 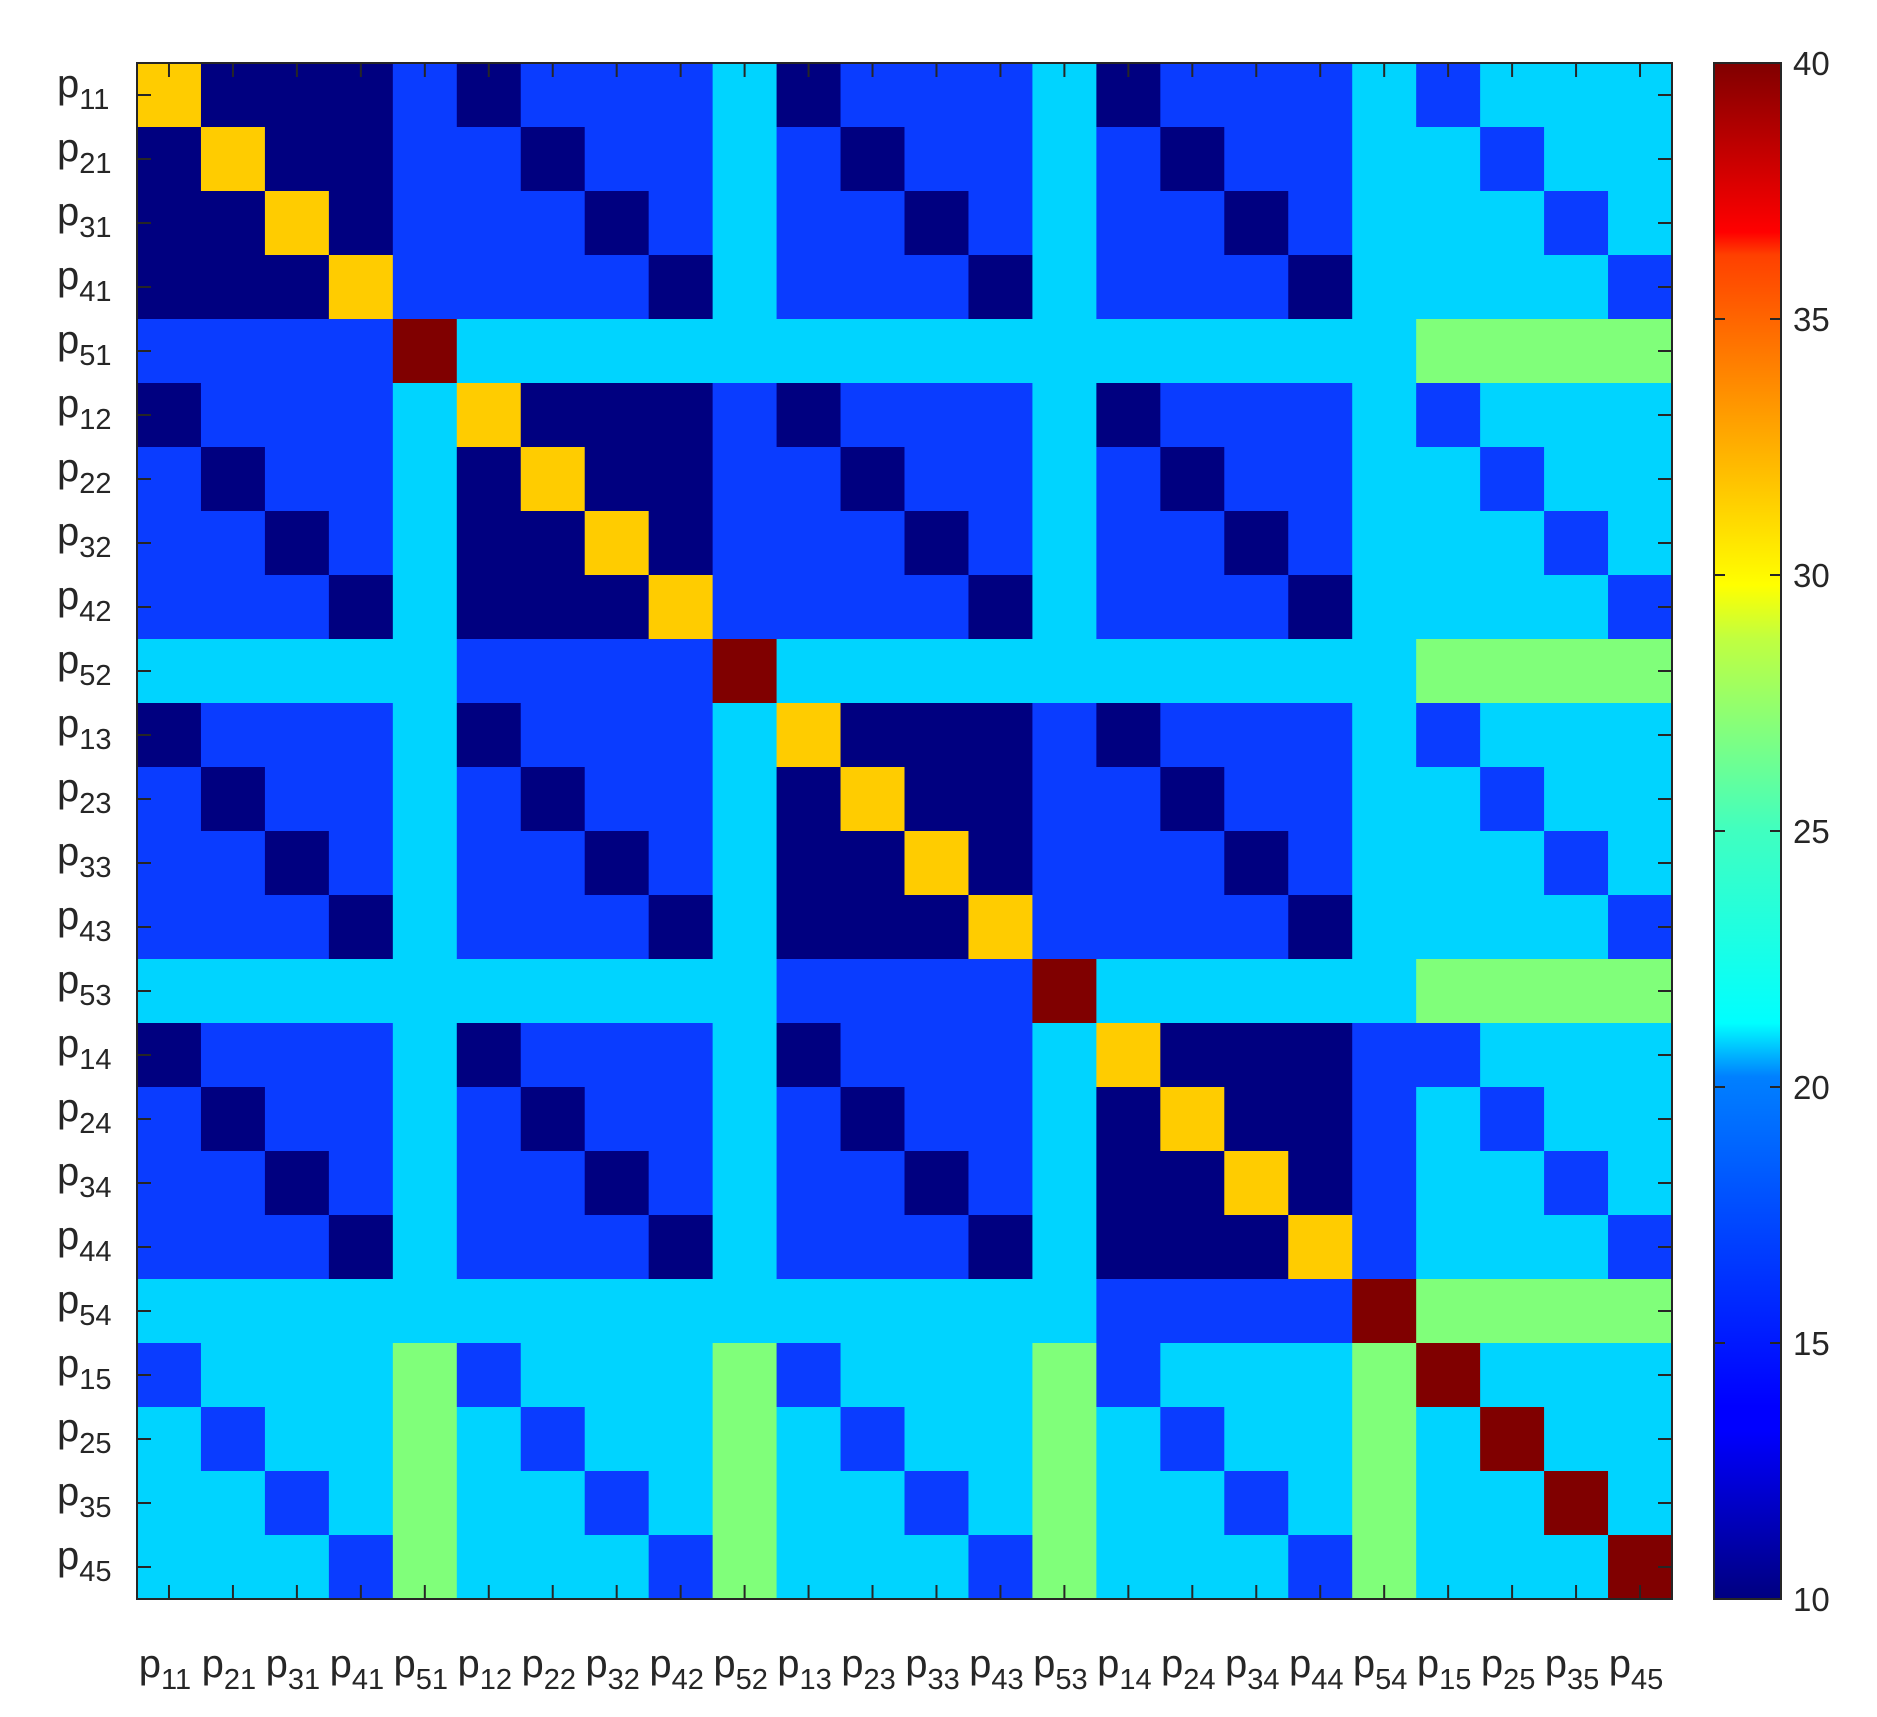 I want to click on heatmap-cell-r14-c20, so click(x=1448, y=991).